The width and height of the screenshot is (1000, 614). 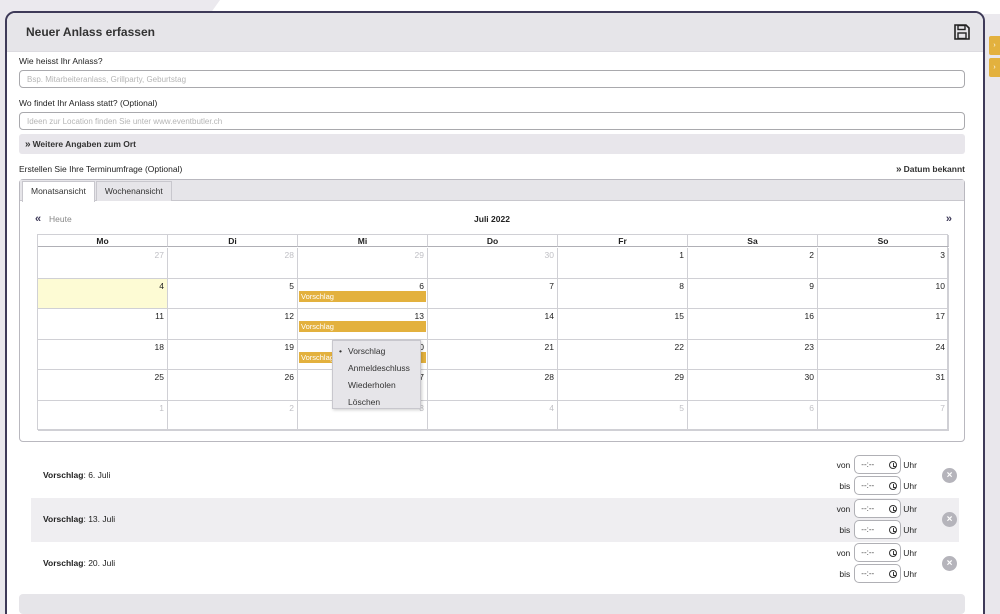 What do you see at coordinates (948, 219) in the screenshot?
I see `next-month-icon: »` at bounding box center [948, 219].